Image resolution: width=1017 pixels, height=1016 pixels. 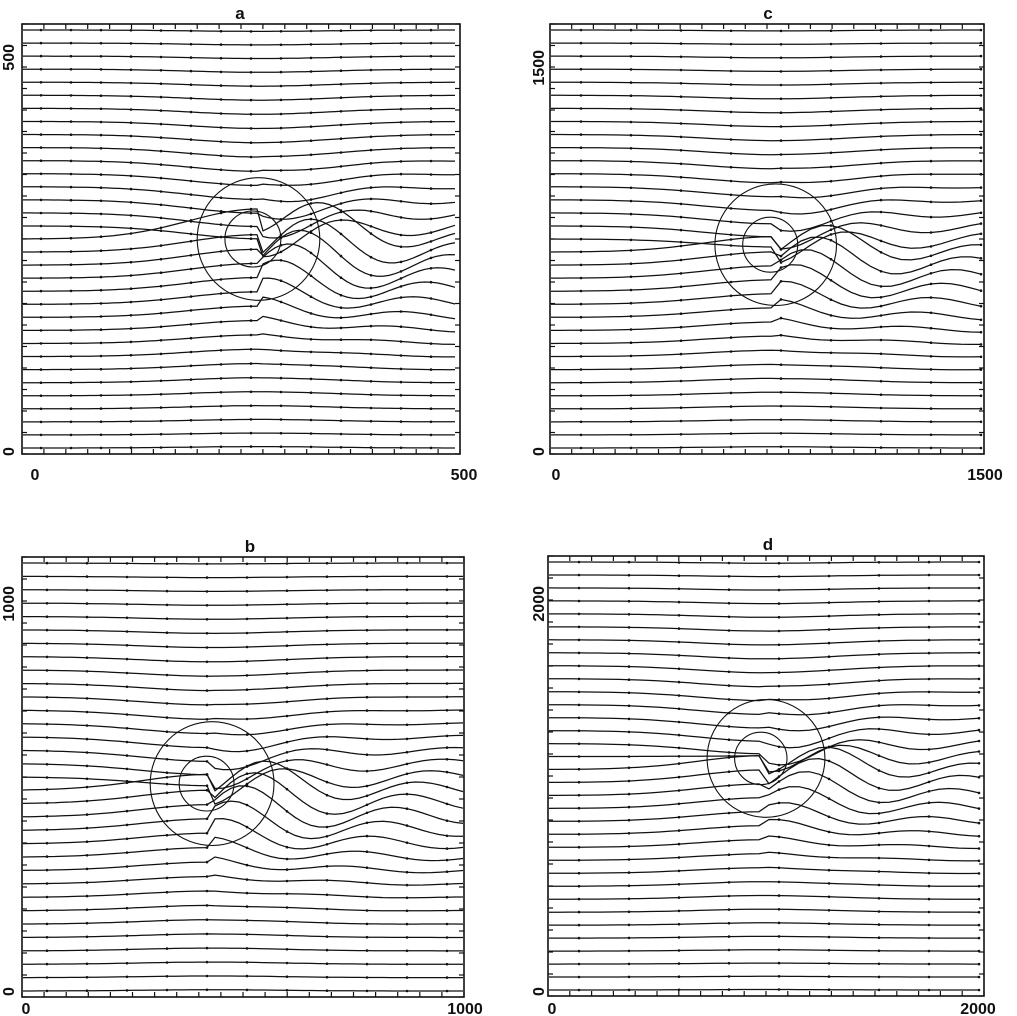 What do you see at coordinates (776, 245) in the screenshot?
I see `outer-circle` at bounding box center [776, 245].